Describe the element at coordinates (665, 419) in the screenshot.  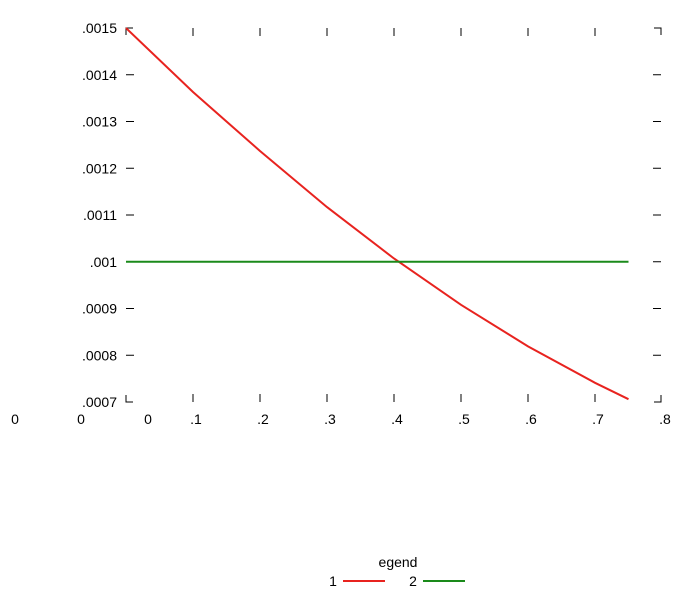
I see `x-tick-label: .8` at that location.